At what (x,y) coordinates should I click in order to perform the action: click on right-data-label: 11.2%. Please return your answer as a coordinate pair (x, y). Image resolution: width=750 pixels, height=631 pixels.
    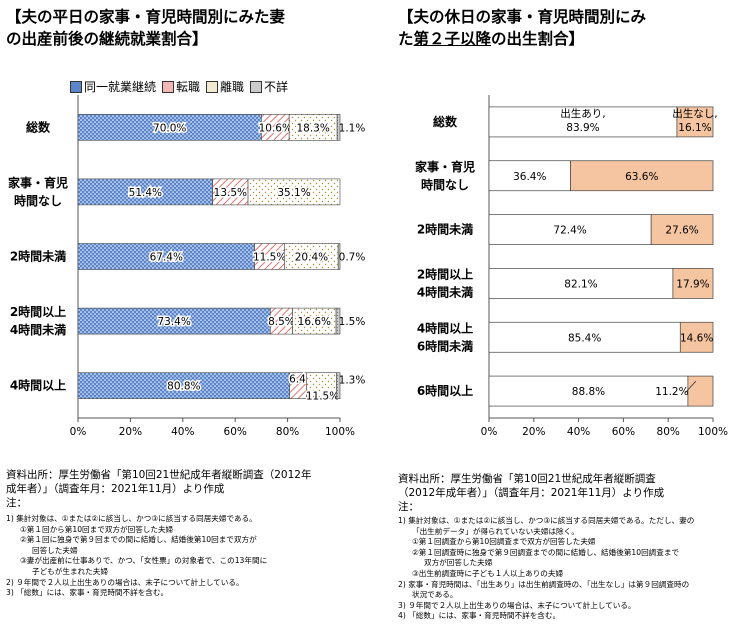
    Looking at the image, I should click on (671, 392).